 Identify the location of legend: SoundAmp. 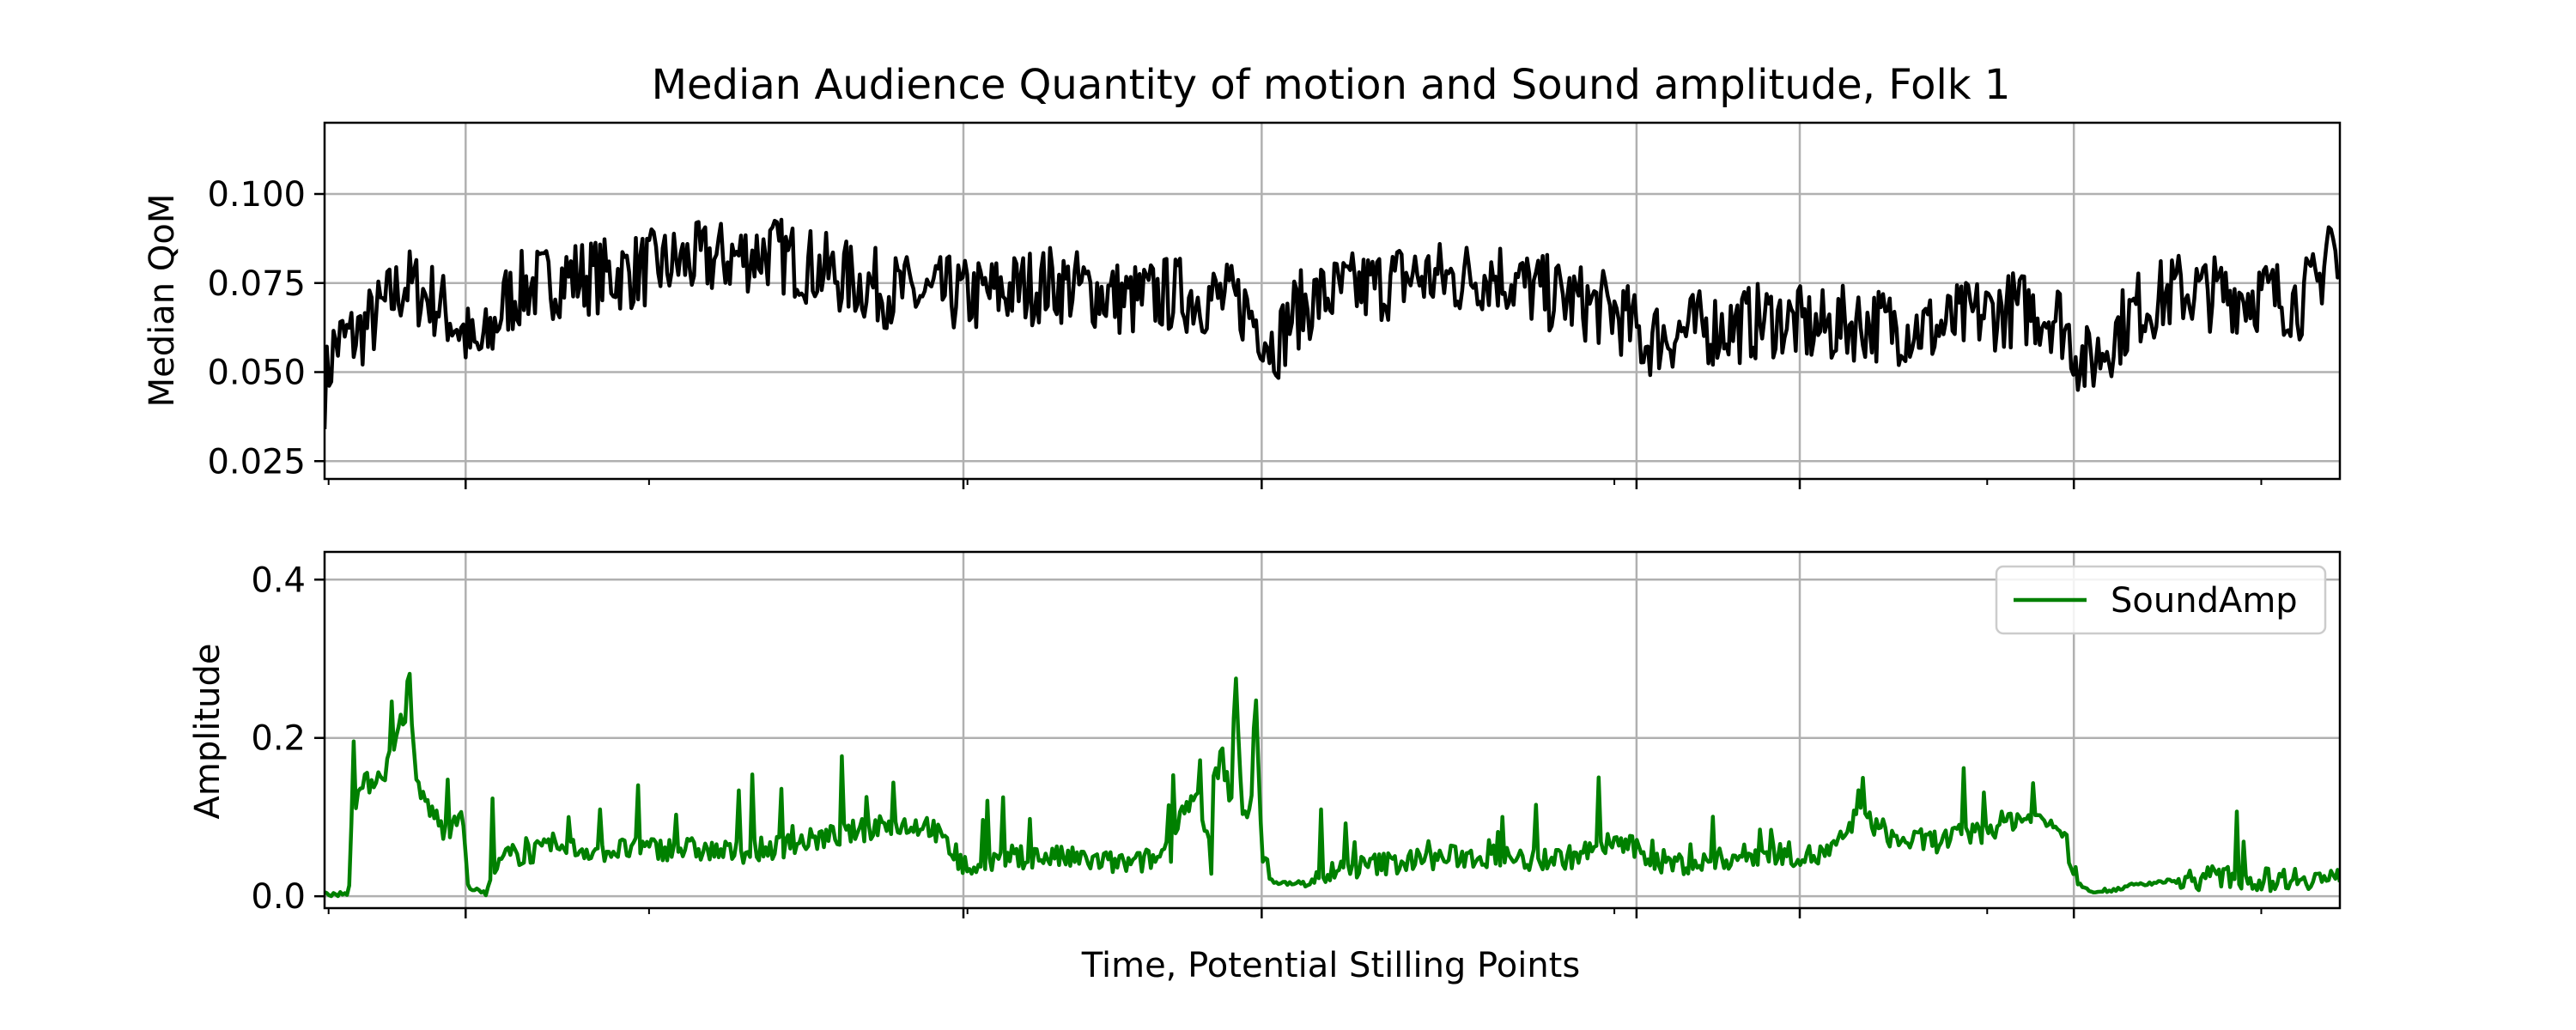
(2161, 600).